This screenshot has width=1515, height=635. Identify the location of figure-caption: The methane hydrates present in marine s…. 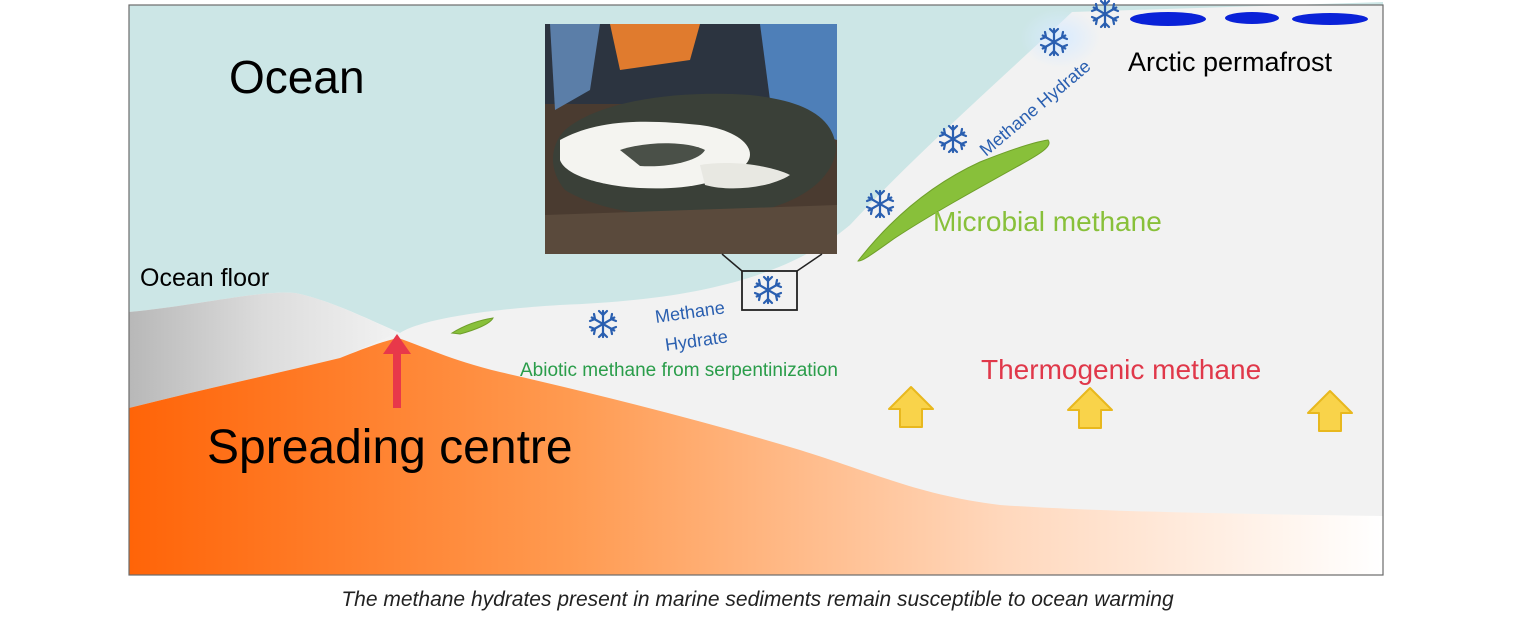
(757, 599).